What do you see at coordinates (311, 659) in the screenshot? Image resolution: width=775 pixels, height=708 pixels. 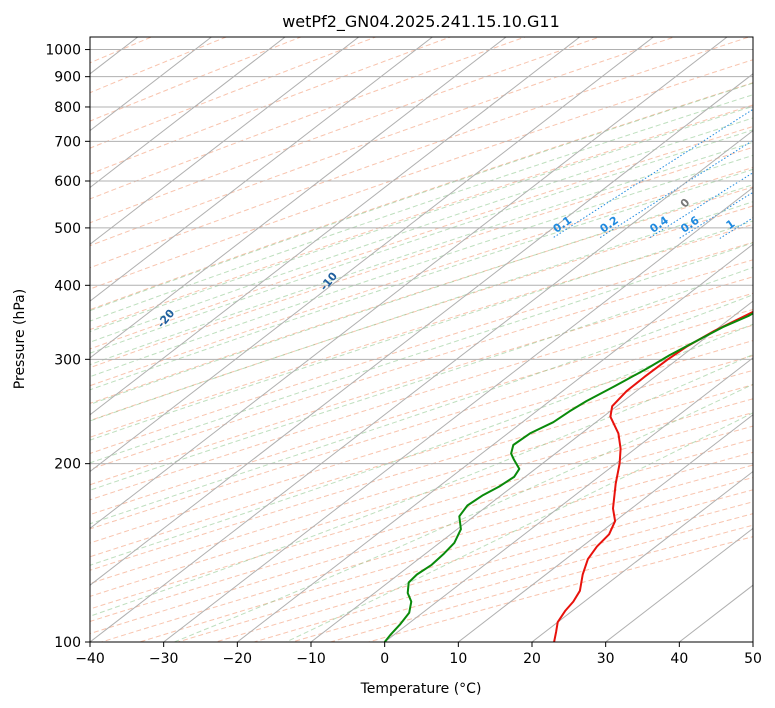 I see `x-tick-label: −10` at bounding box center [311, 659].